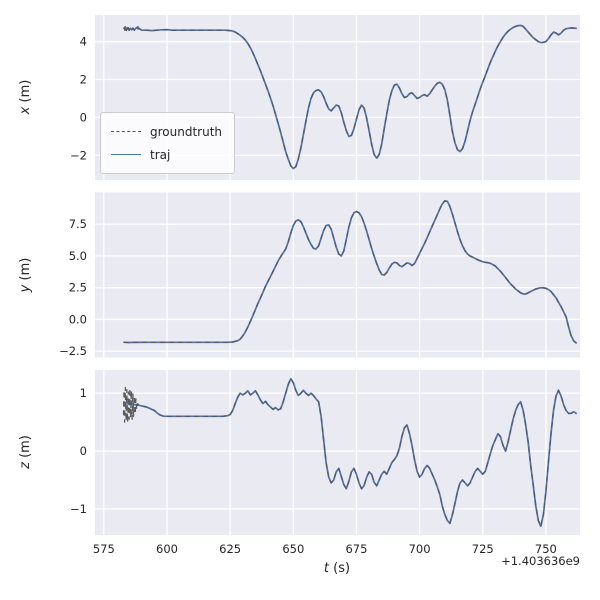  What do you see at coordinates (78, 319) in the screenshot?
I see `y-tick-label: 0.0` at bounding box center [78, 319].